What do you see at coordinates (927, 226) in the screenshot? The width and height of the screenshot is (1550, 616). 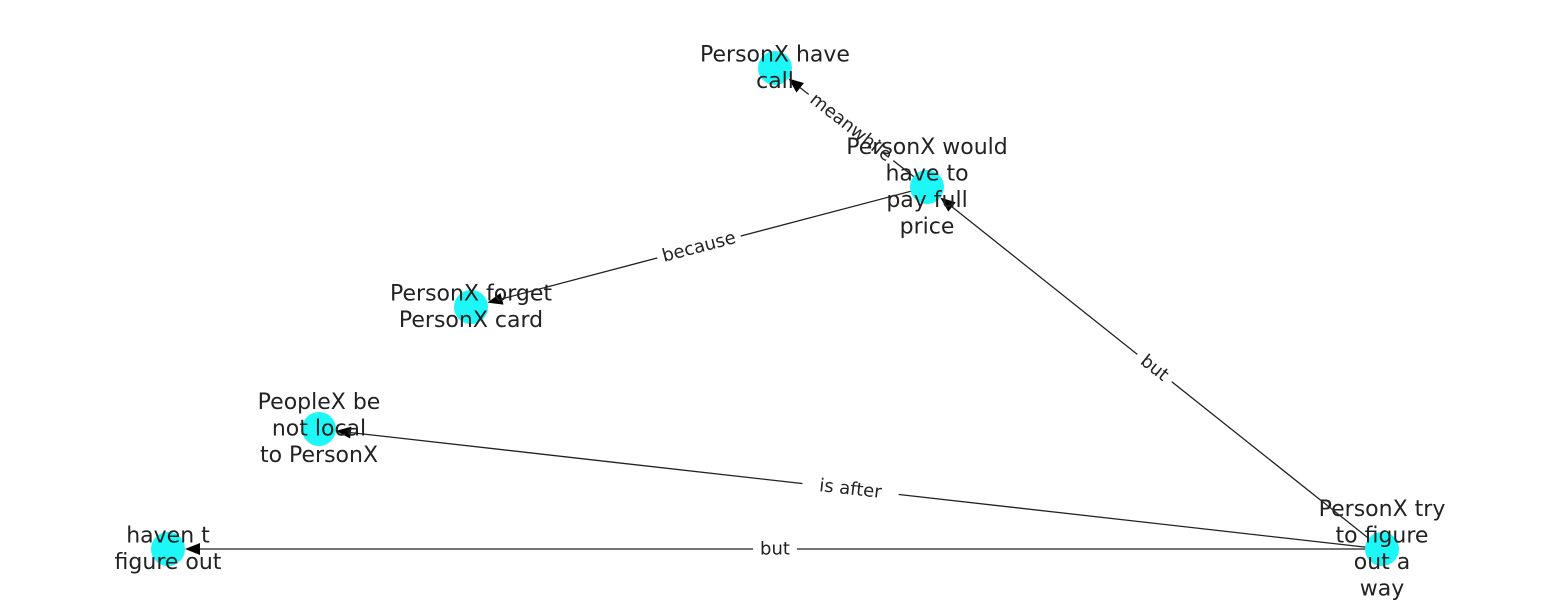 I see `node-label-line: price` at bounding box center [927, 226].